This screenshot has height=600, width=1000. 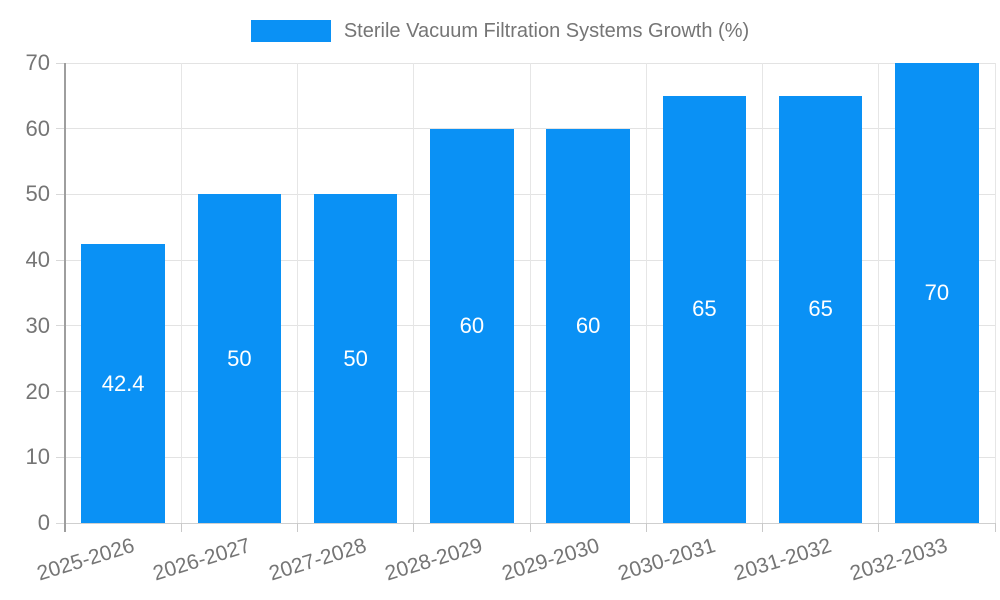 I want to click on bar-value-label: 42.4, so click(x=123, y=383).